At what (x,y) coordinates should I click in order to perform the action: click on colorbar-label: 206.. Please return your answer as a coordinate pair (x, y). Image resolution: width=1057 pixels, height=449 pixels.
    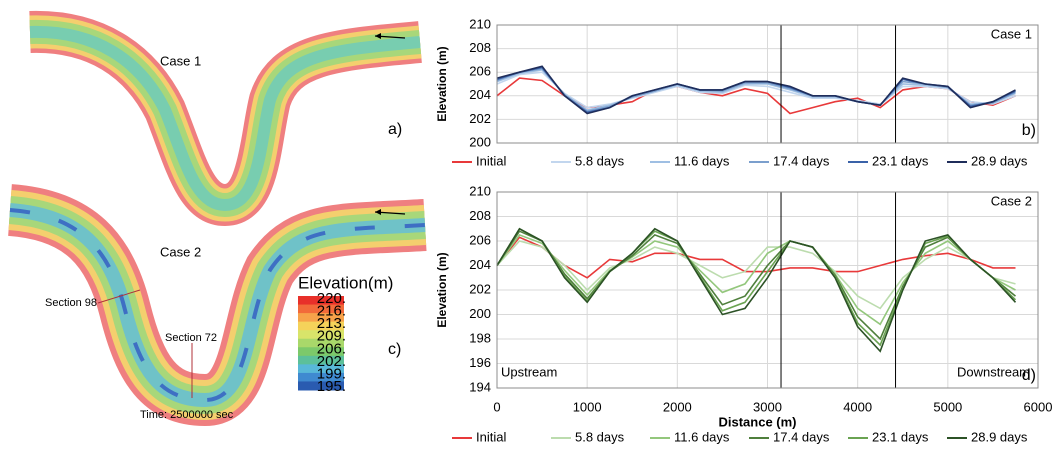
    Looking at the image, I should click on (331, 348).